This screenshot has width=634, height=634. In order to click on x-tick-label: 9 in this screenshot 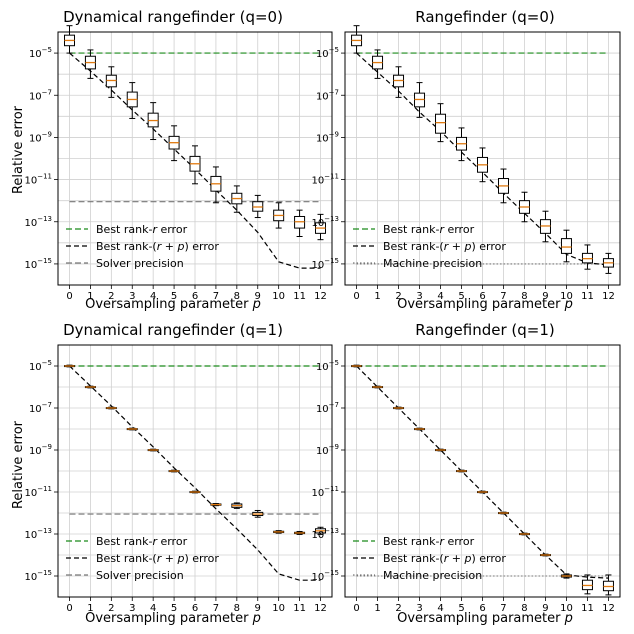, I will do `click(545, 296)`.